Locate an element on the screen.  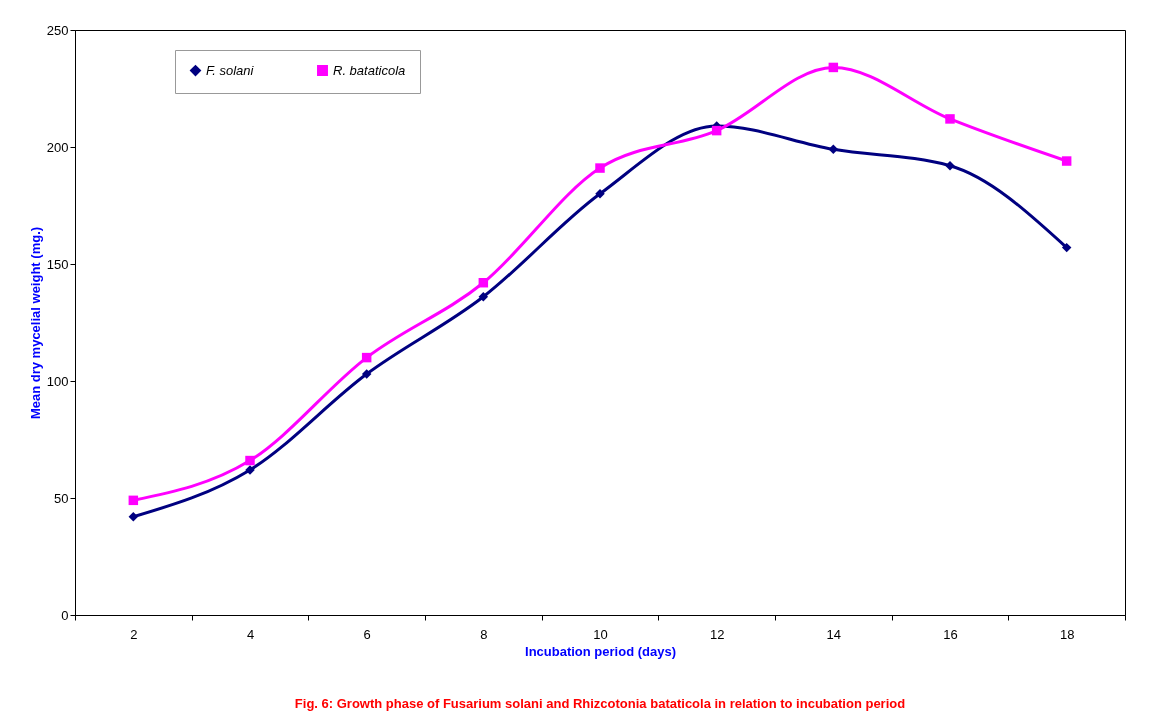
x-tick-label: 8 is located at coordinates (484, 634).